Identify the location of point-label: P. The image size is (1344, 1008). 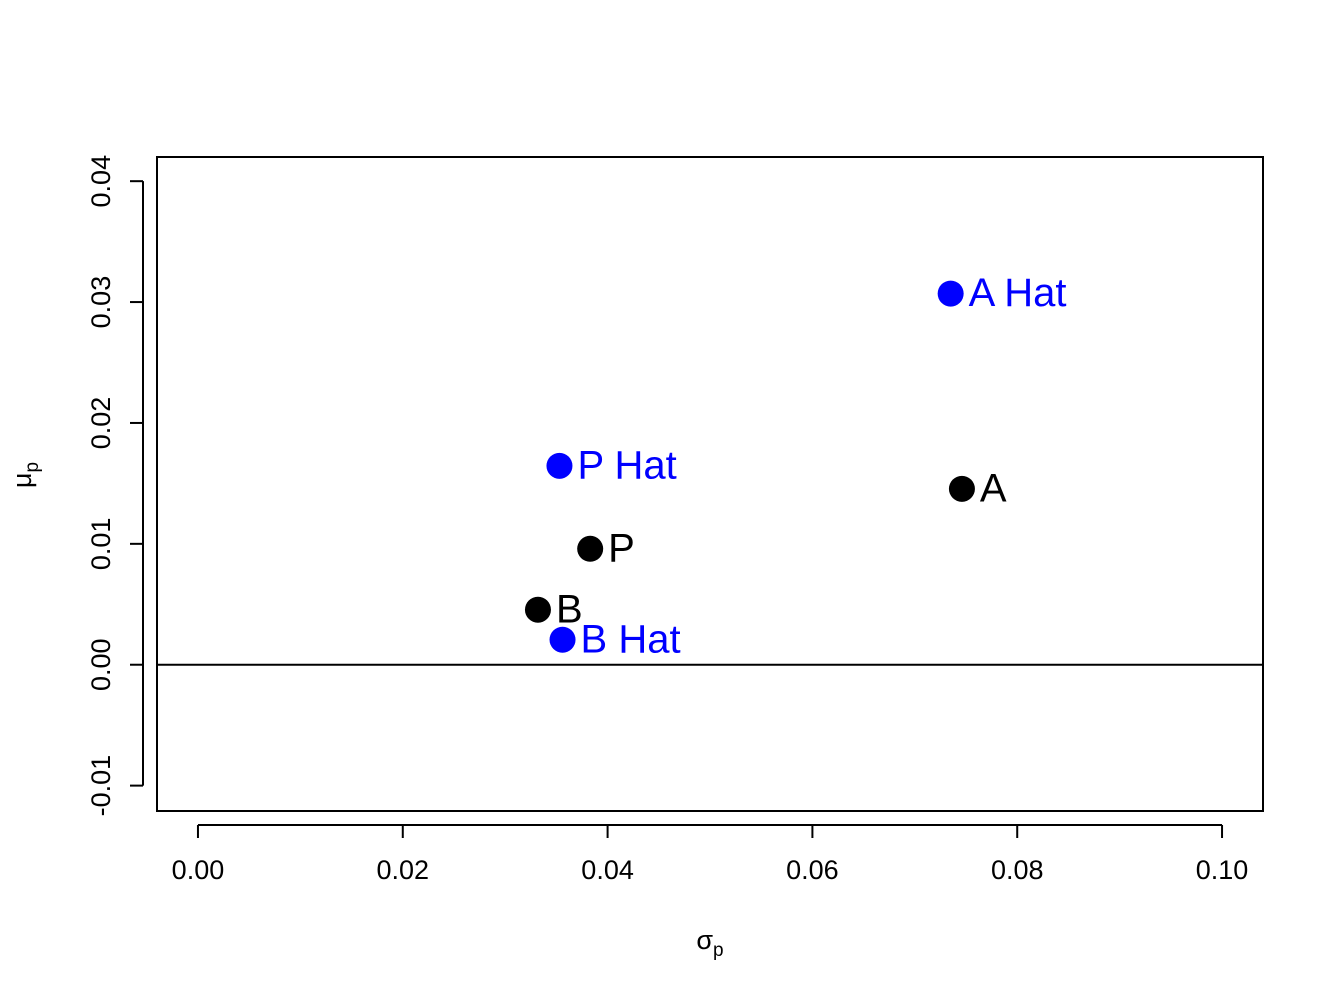
(621, 548).